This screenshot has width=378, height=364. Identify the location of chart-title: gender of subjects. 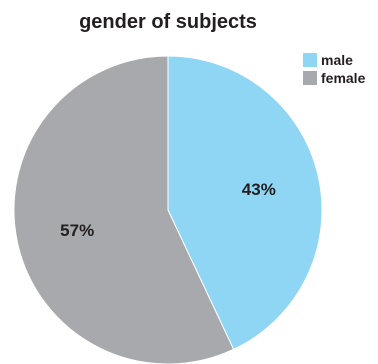
(168, 22).